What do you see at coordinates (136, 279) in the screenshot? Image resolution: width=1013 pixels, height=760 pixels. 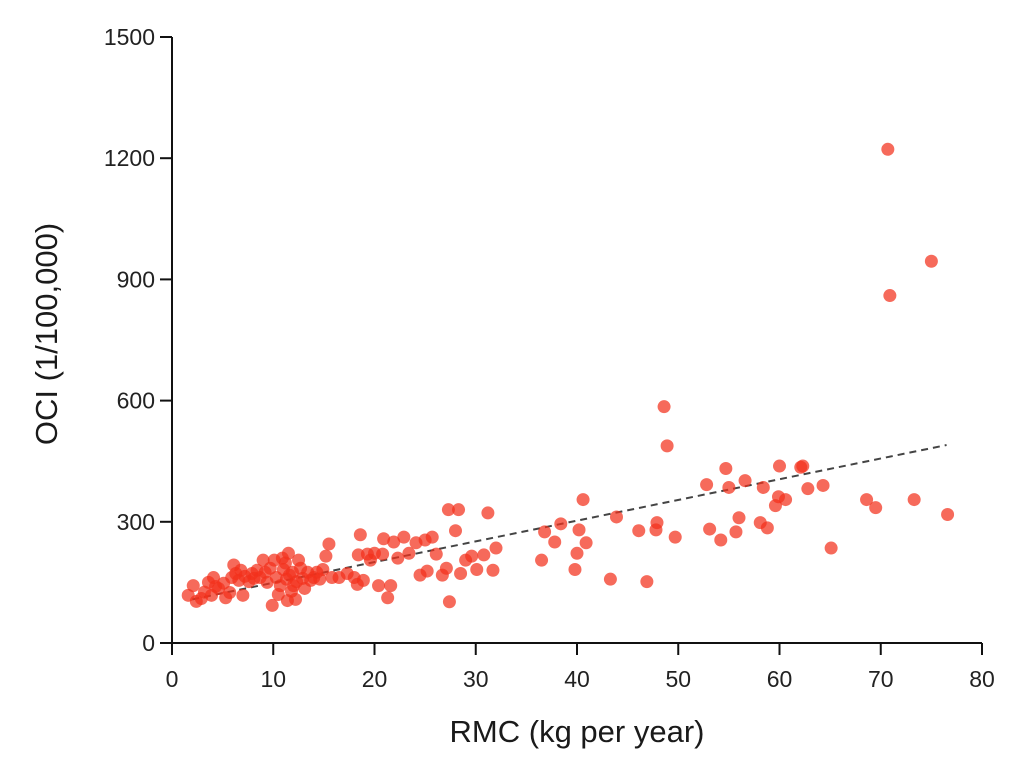 I see `y-tick-label: 900` at bounding box center [136, 279].